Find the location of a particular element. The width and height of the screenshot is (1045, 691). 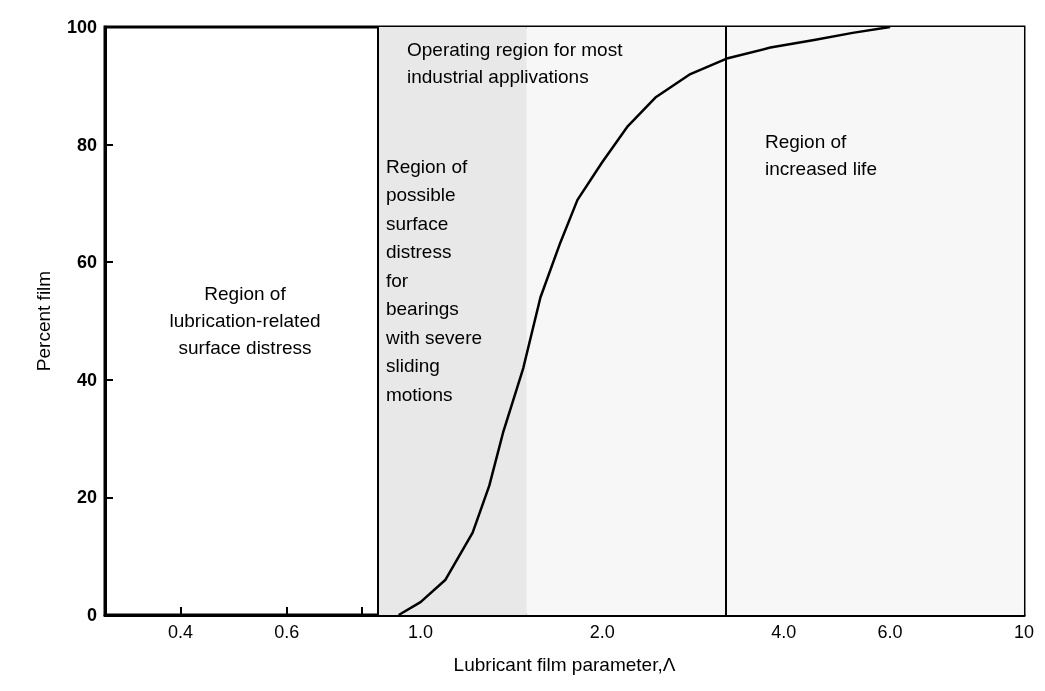

x-tick-label: 0.4 is located at coordinates (180, 632).